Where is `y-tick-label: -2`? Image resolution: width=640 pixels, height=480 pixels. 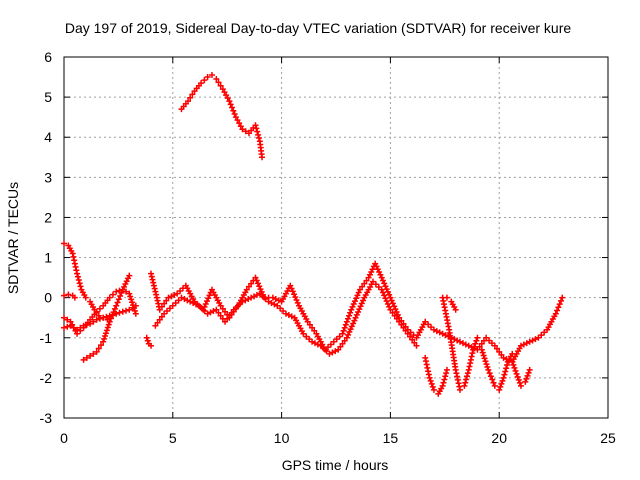
y-tick-label: -2 is located at coordinates (46, 378).